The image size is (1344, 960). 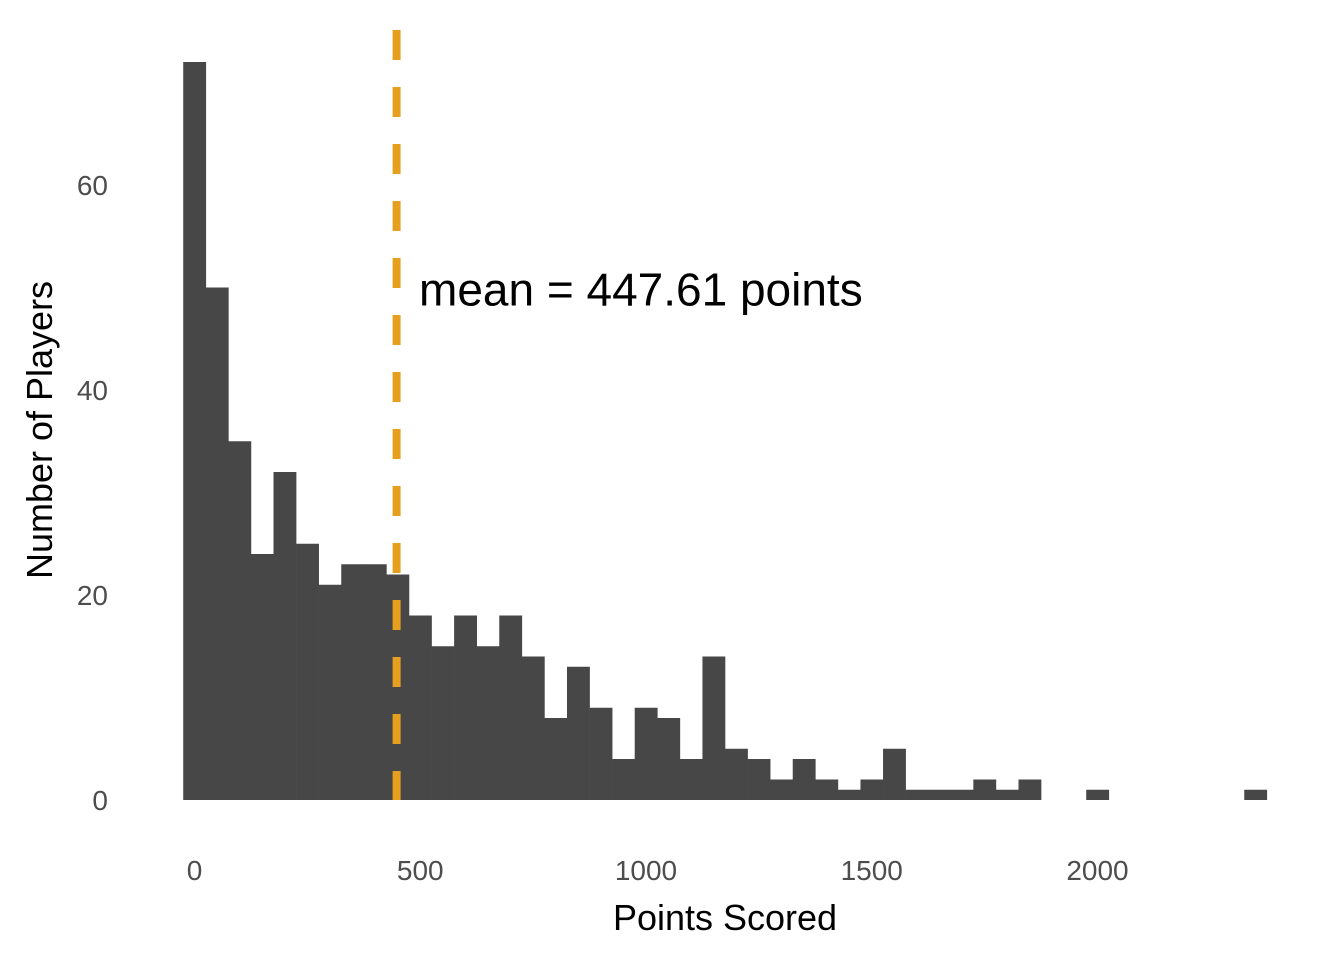 What do you see at coordinates (1097, 870) in the screenshot?
I see `x-tick-label: 2000` at bounding box center [1097, 870].